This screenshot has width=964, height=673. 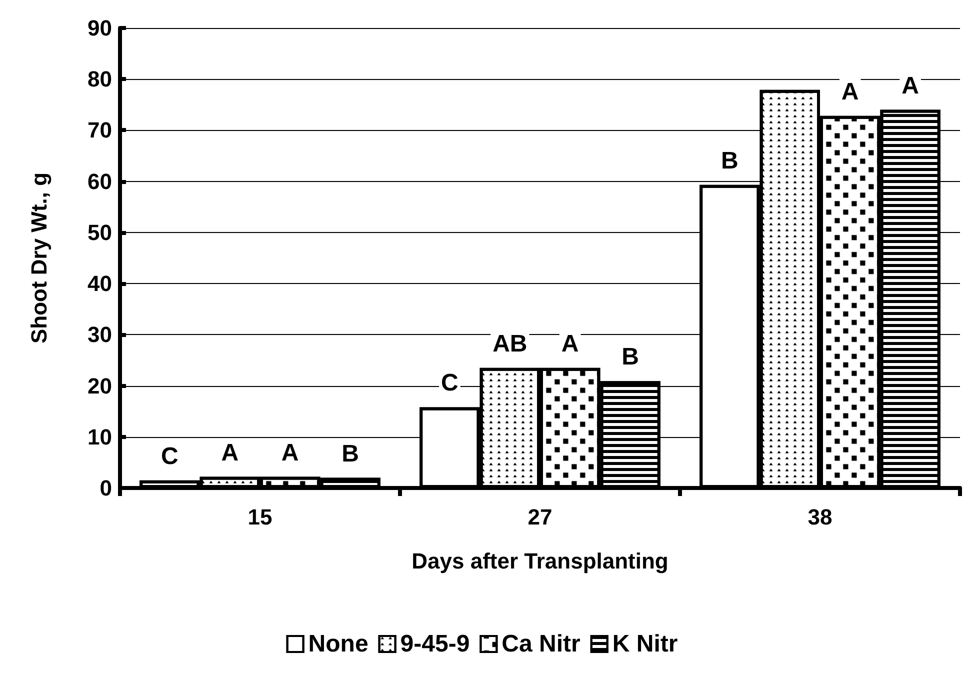 I want to click on legend-label: None, so click(x=338, y=644).